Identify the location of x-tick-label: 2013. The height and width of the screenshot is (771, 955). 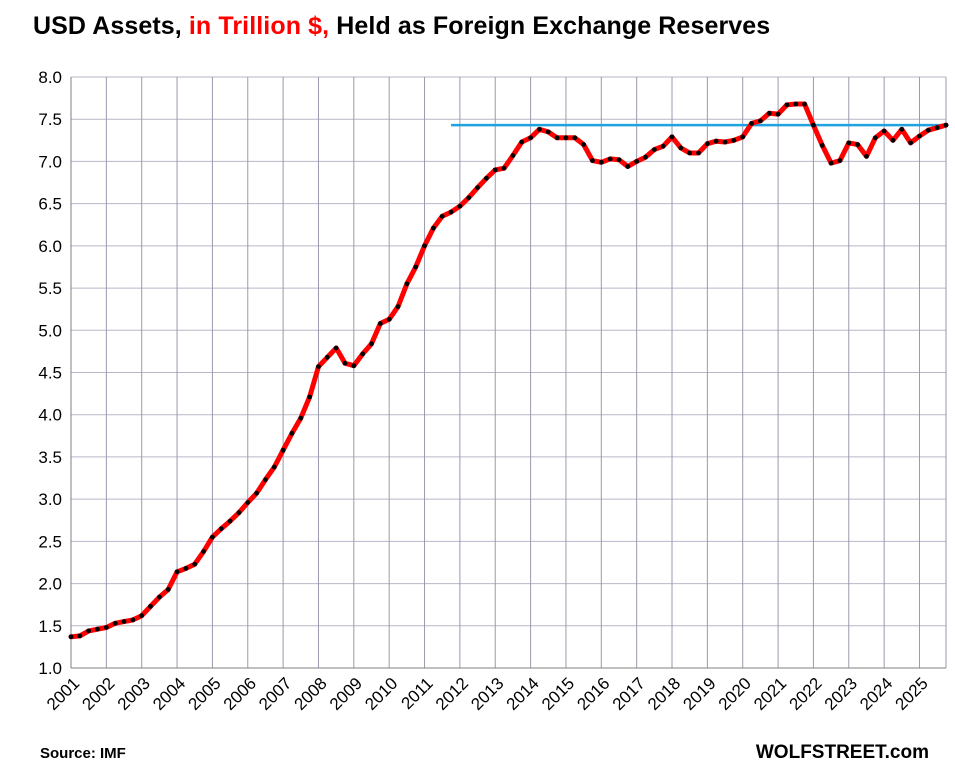
(487, 694).